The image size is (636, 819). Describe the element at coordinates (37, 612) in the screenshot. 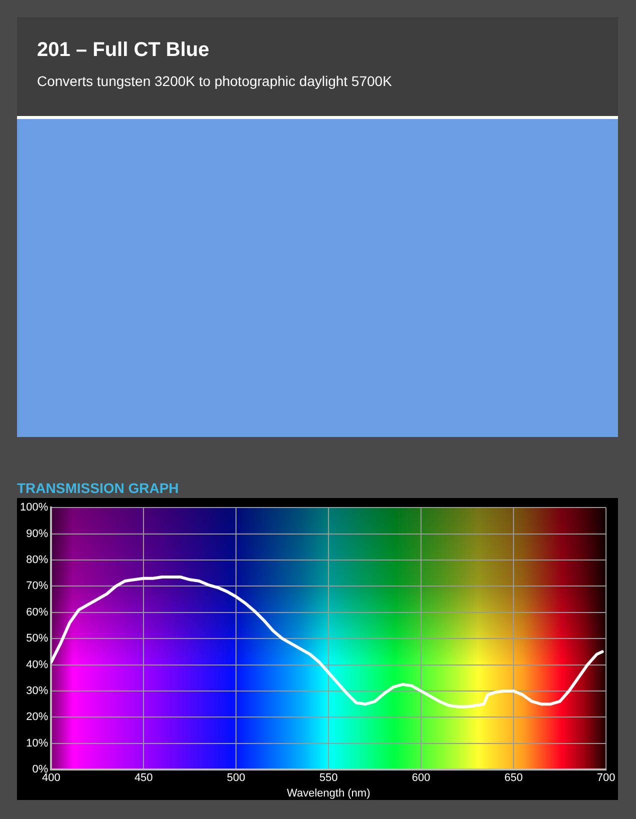

I see `y-tick-label: 60%` at that location.